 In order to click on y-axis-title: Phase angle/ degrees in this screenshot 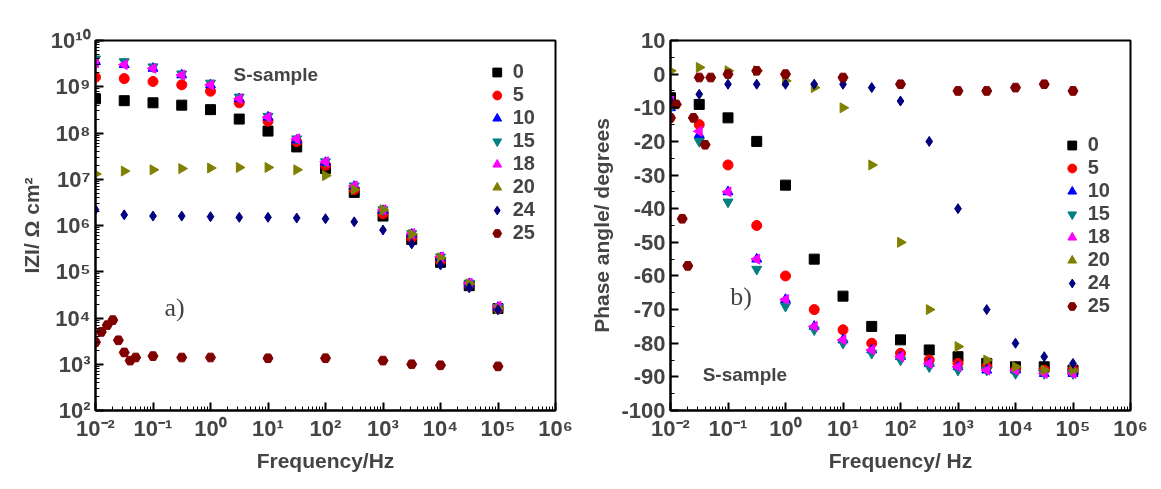, I will do `click(602, 225)`.